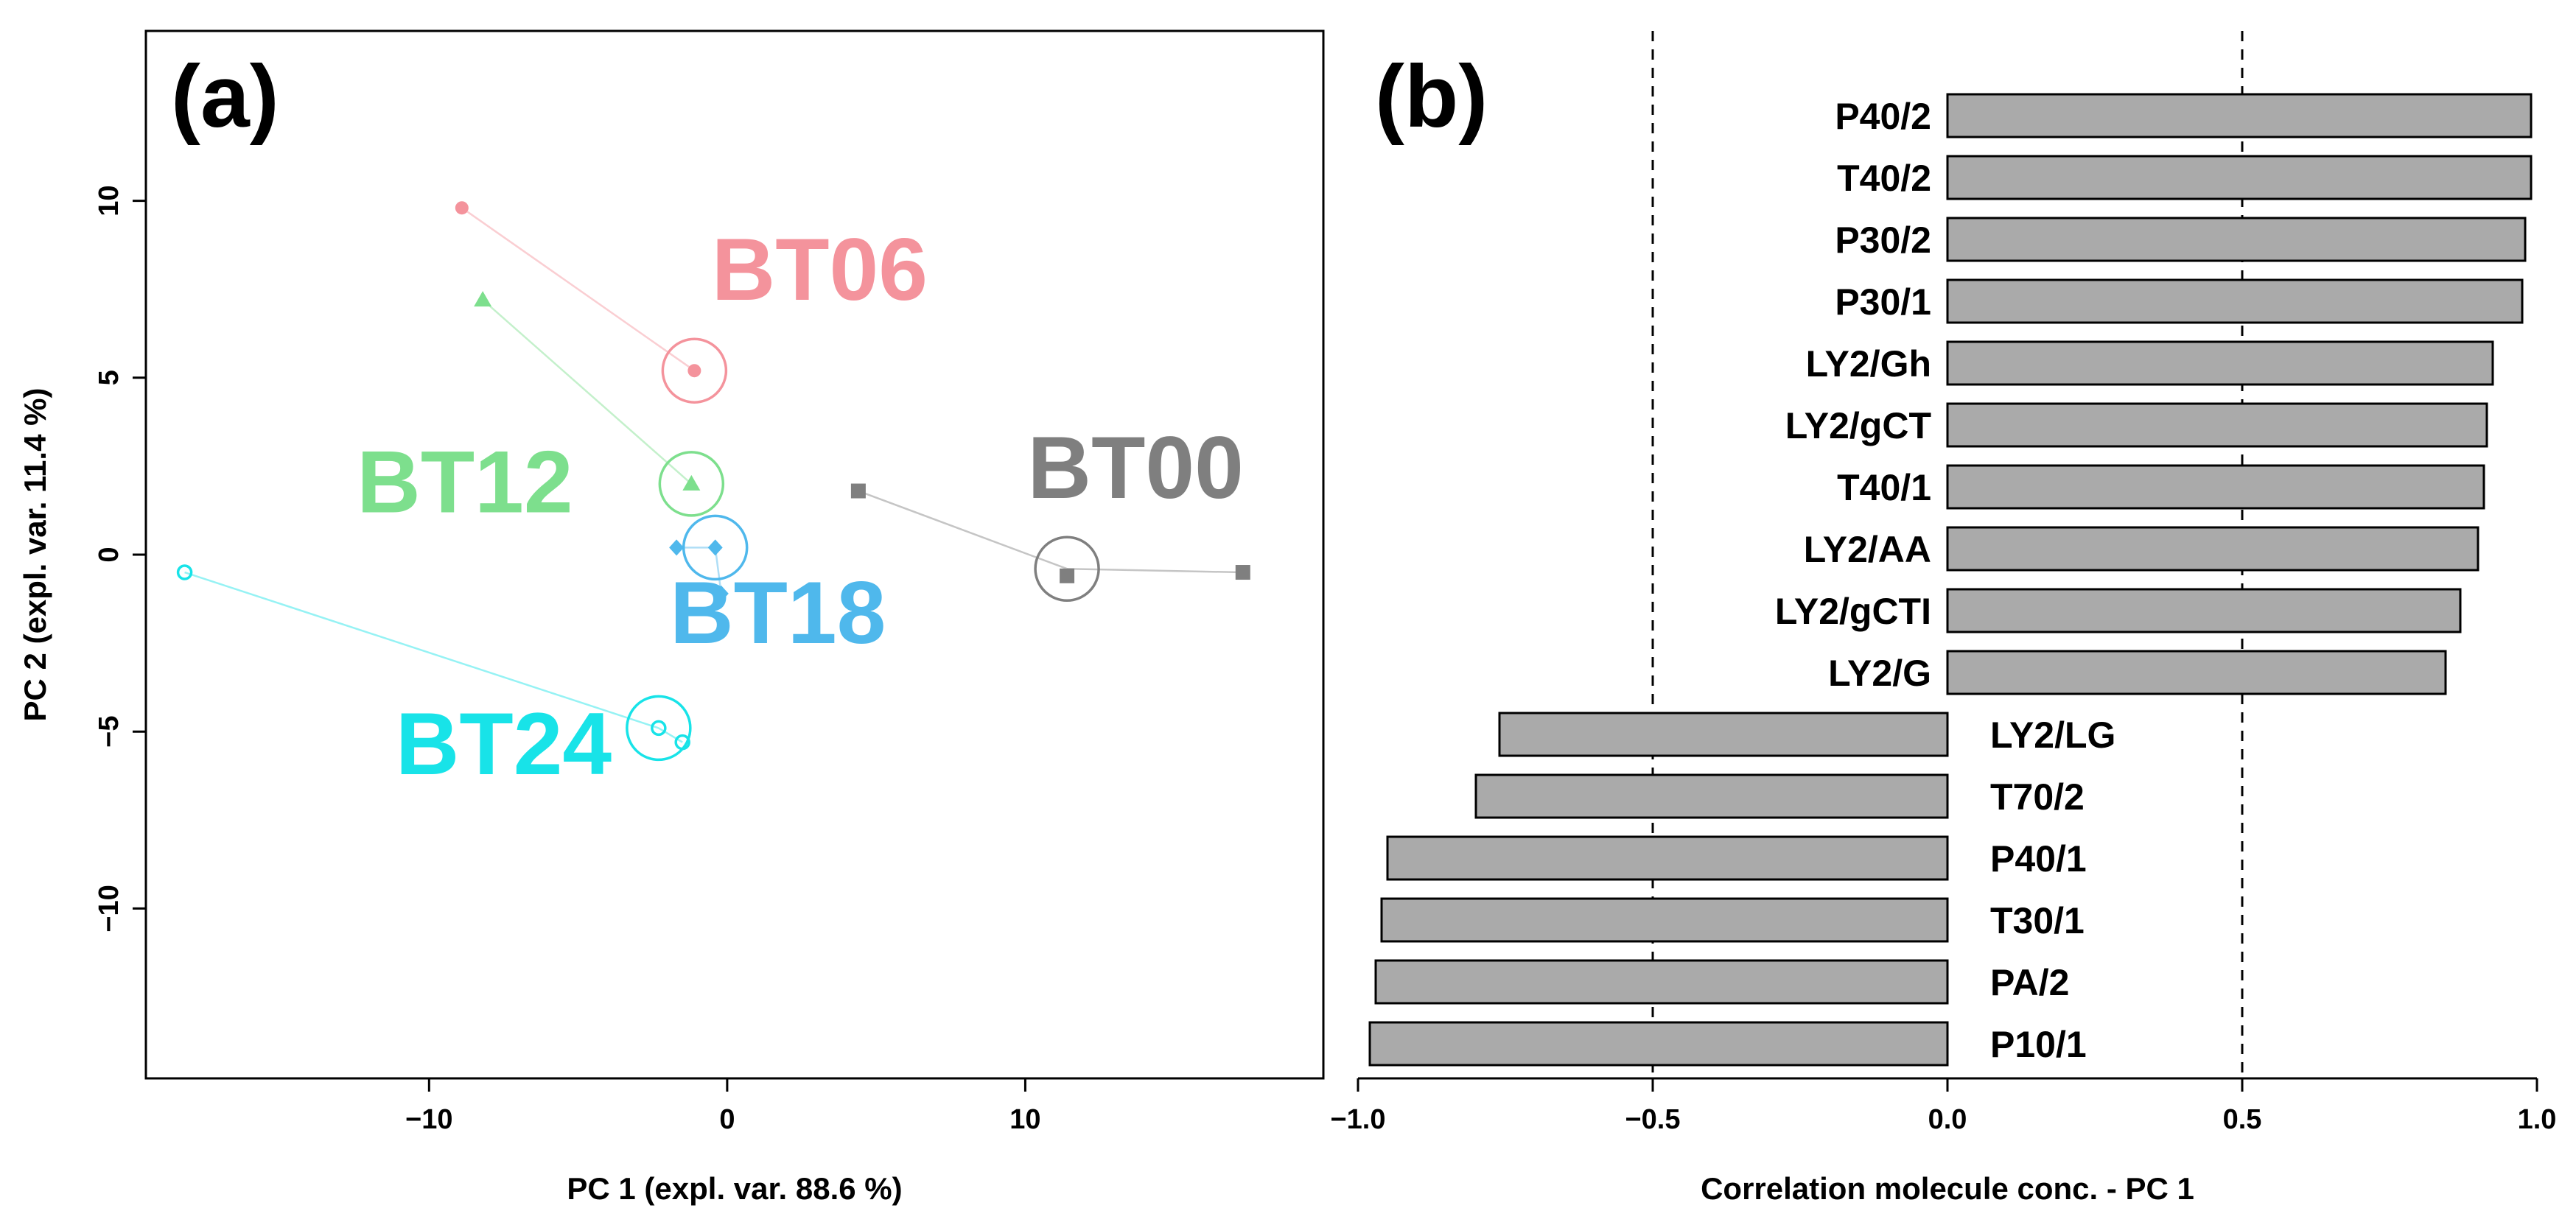 The height and width of the screenshot is (1222, 2576). I want to click on y-tick-label: −10, so click(109, 909).